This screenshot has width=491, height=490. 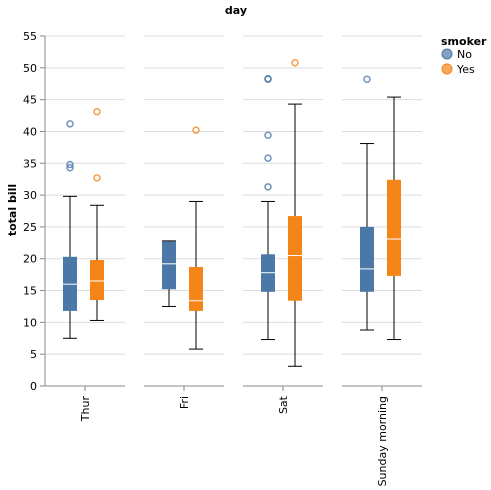 I want to click on column-title: day, so click(x=236, y=10).